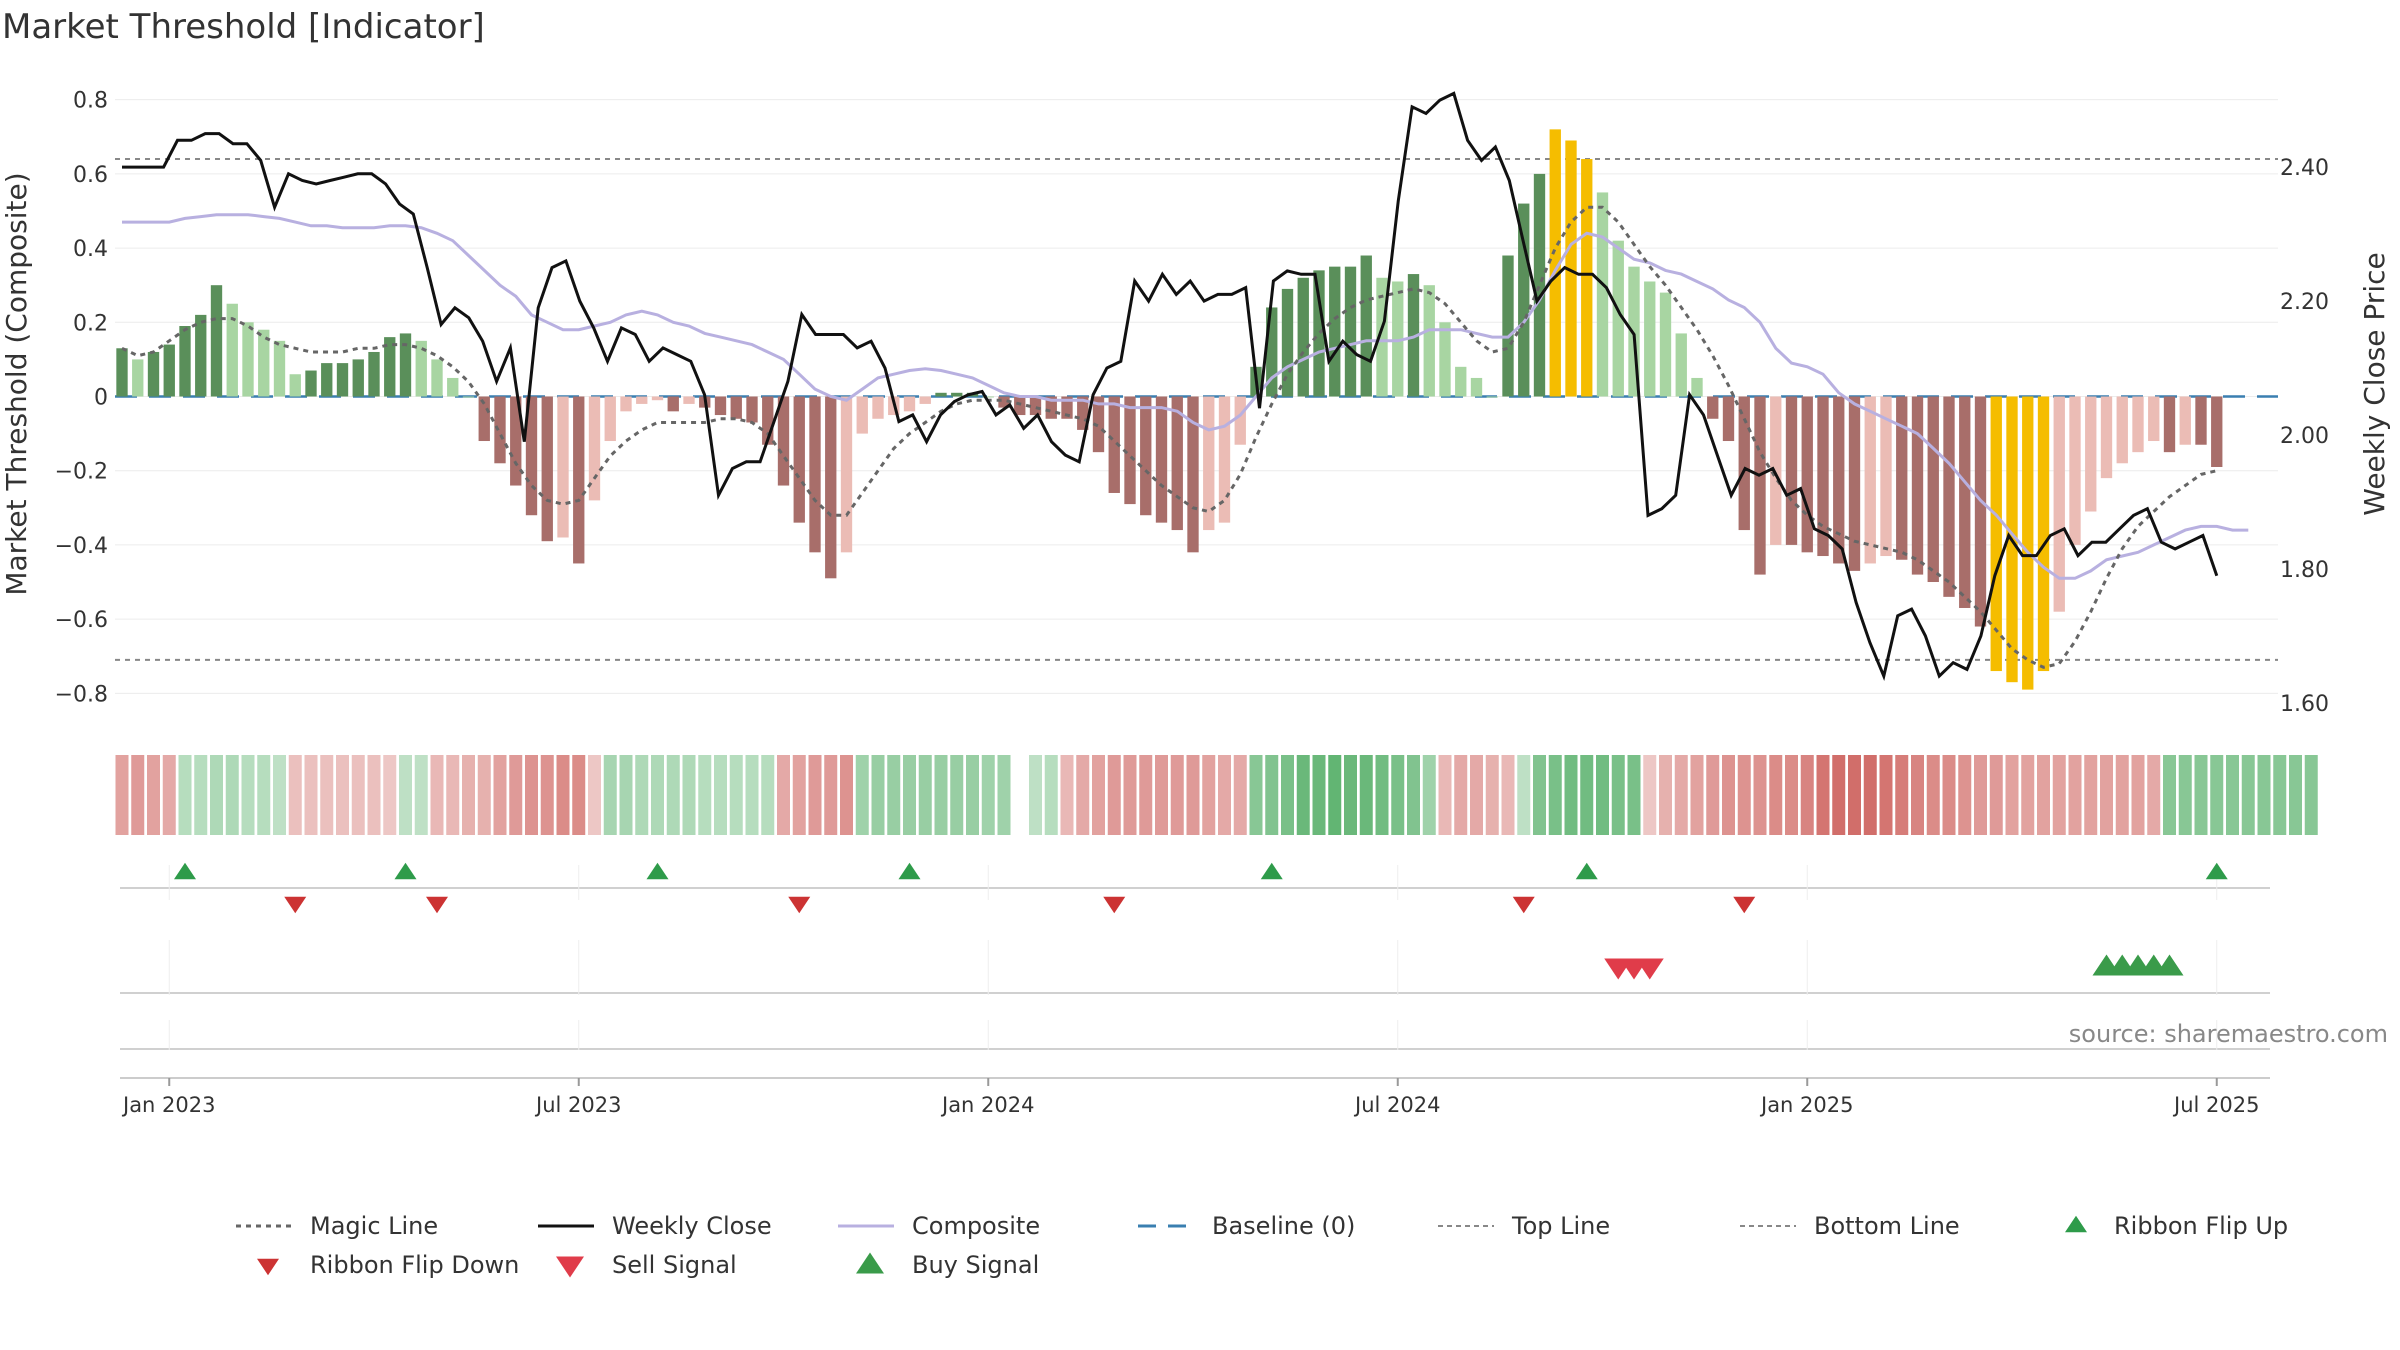  Describe the element at coordinates (81, 694) in the screenshot. I see `y-tick-label: −0.8` at that location.